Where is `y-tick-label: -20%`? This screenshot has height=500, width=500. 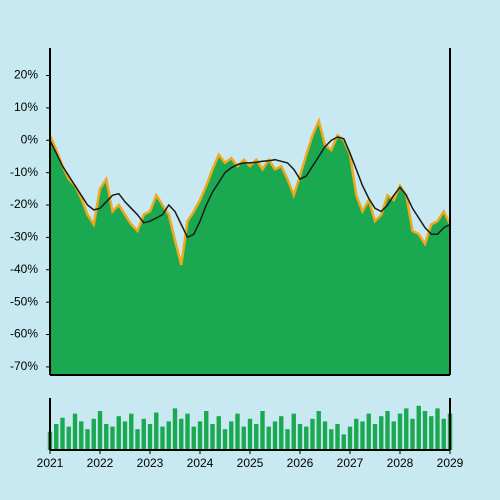
y-tick-label: -20% is located at coordinates (24, 204).